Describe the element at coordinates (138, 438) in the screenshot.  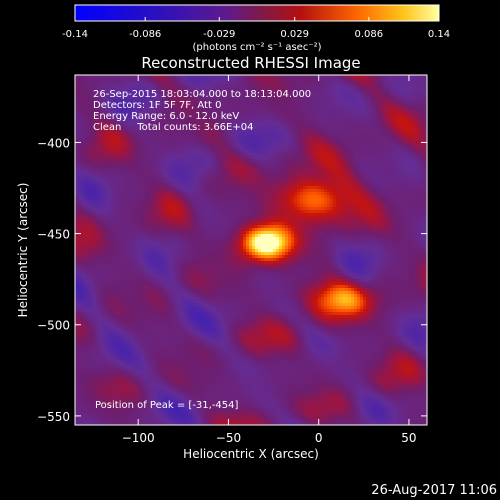
I see `x-tick-label: −100` at that location.